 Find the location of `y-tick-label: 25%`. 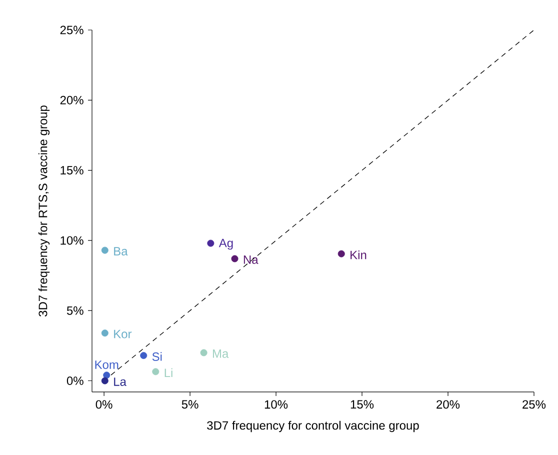

y-tick-label: 25% is located at coordinates (72, 30).